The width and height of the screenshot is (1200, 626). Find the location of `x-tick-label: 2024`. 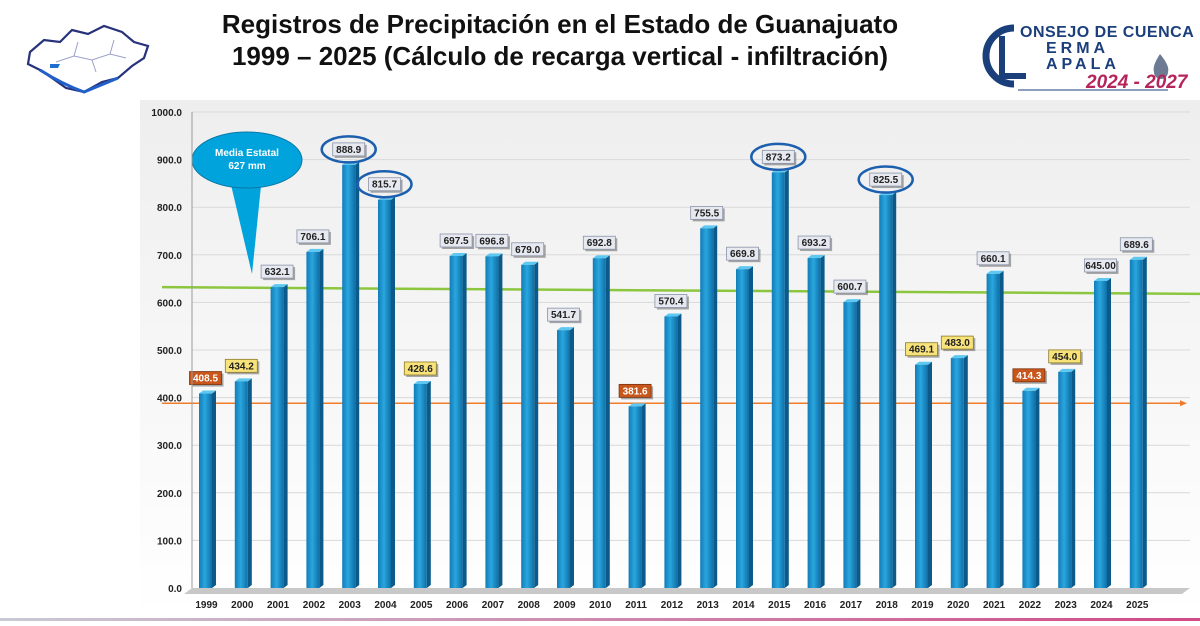

x-tick-label: 2024 is located at coordinates (1101, 605).